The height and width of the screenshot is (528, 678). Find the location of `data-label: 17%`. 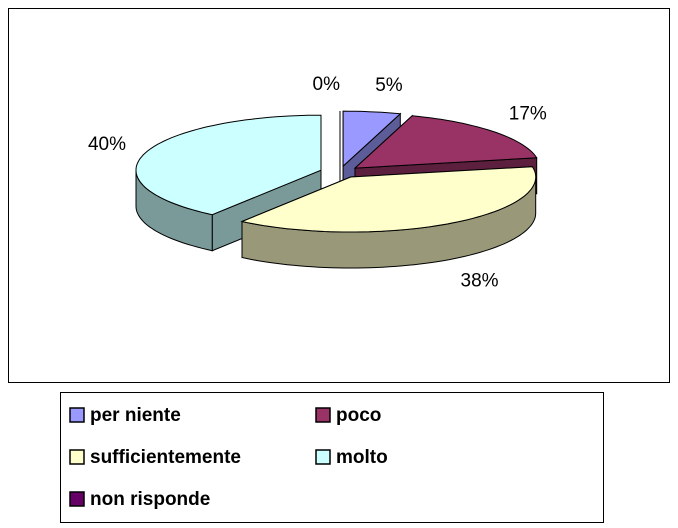

data-label: 17% is located at coordinates (528, 114).